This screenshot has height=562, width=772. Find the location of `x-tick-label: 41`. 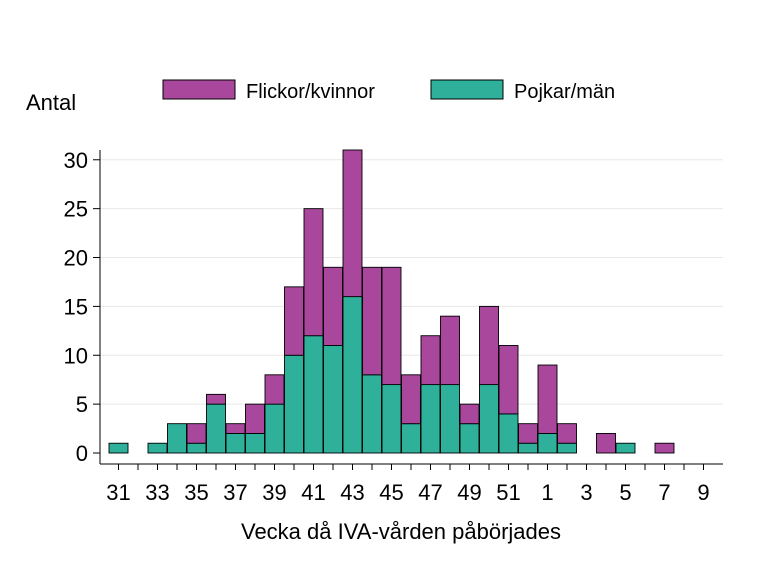

x-tick-label: 41 is located at coordinates (313, 492).